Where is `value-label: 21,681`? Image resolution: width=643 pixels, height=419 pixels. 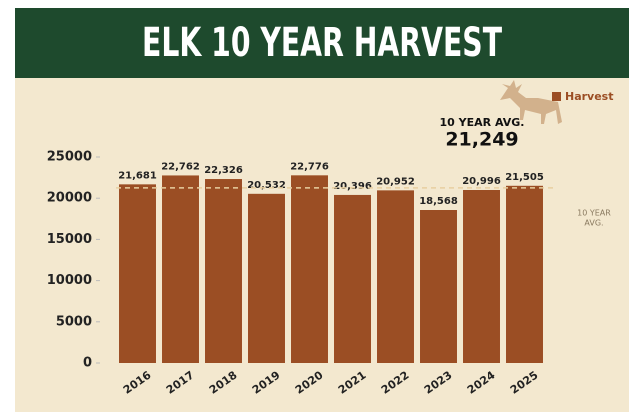 value-label: 21,681 is located at coordinates (137, 175).